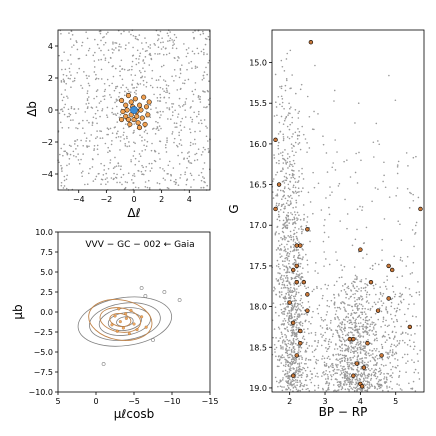  What do you see at coordinates (126, 318) in the screenshot?
I see `p2-member-star` at bounding box center [126, 318].